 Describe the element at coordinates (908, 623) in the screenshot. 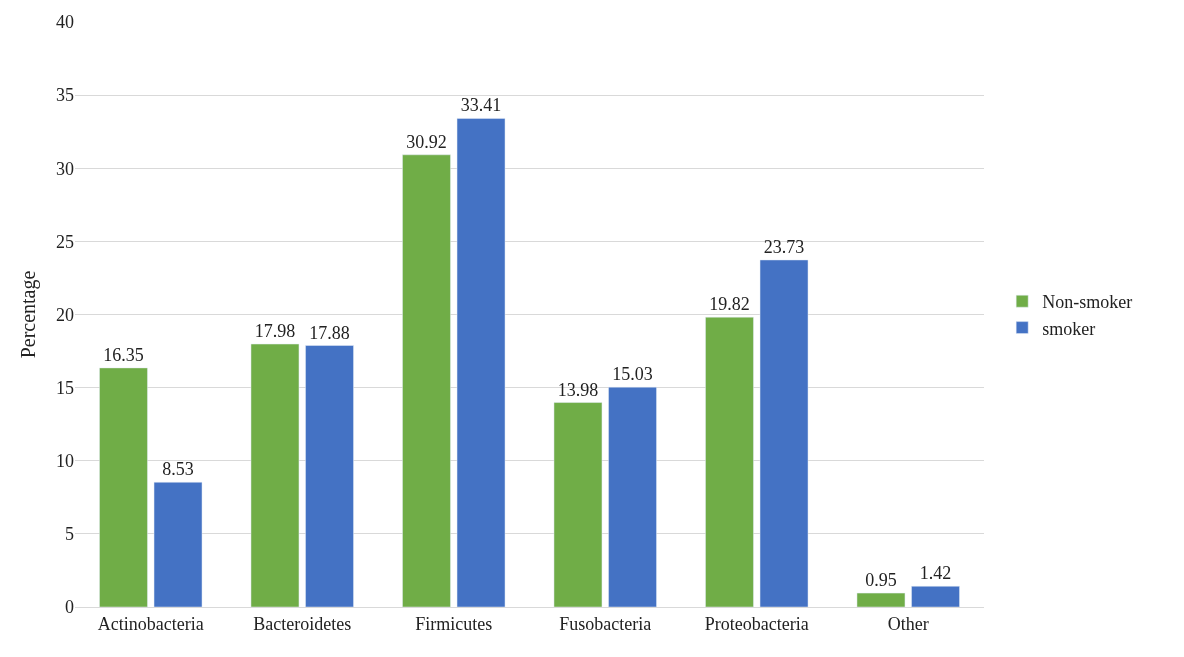

I see `x-tick-label: Other` at that location.